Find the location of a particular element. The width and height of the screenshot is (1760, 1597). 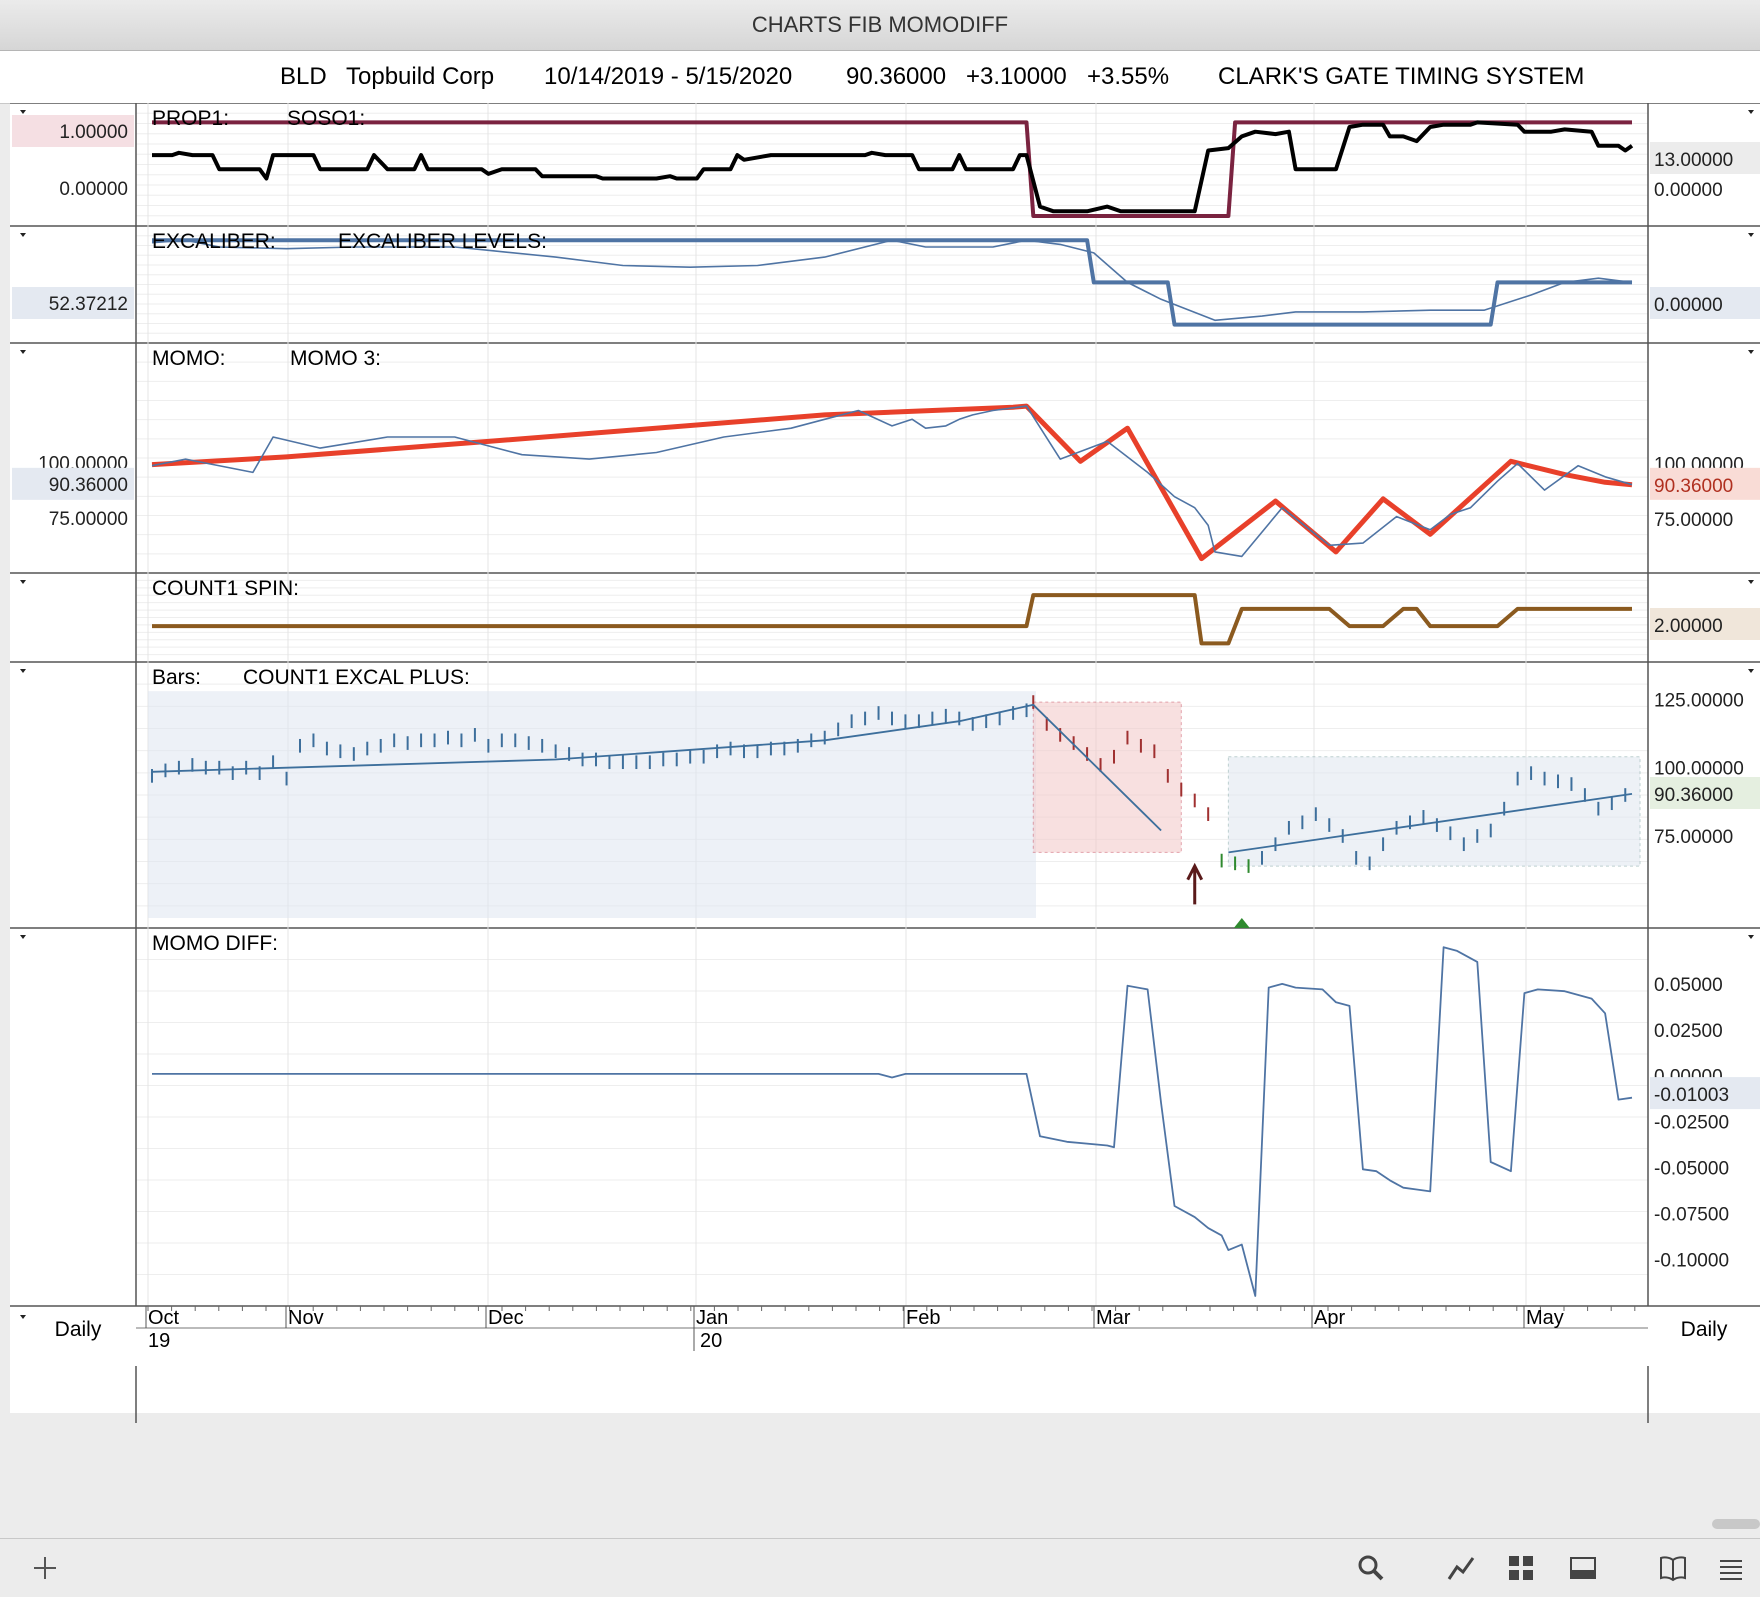

legend-label: PROP1: is located at coordinates (190, 118).